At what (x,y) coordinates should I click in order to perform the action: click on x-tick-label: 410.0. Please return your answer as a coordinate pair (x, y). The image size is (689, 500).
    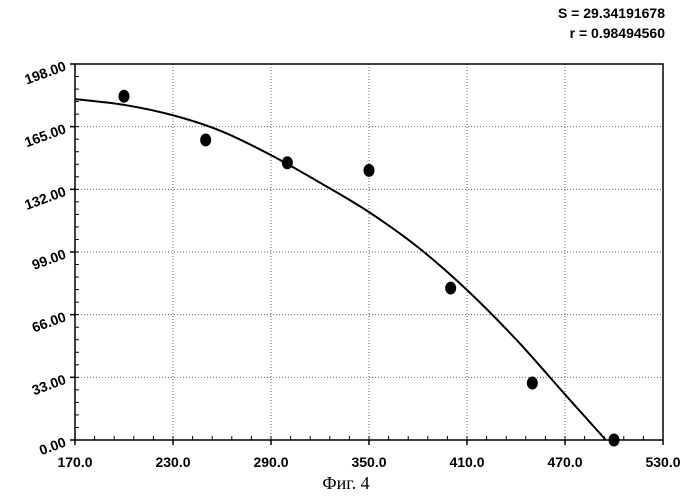
    Looking at the image, I should click on (466, 462).